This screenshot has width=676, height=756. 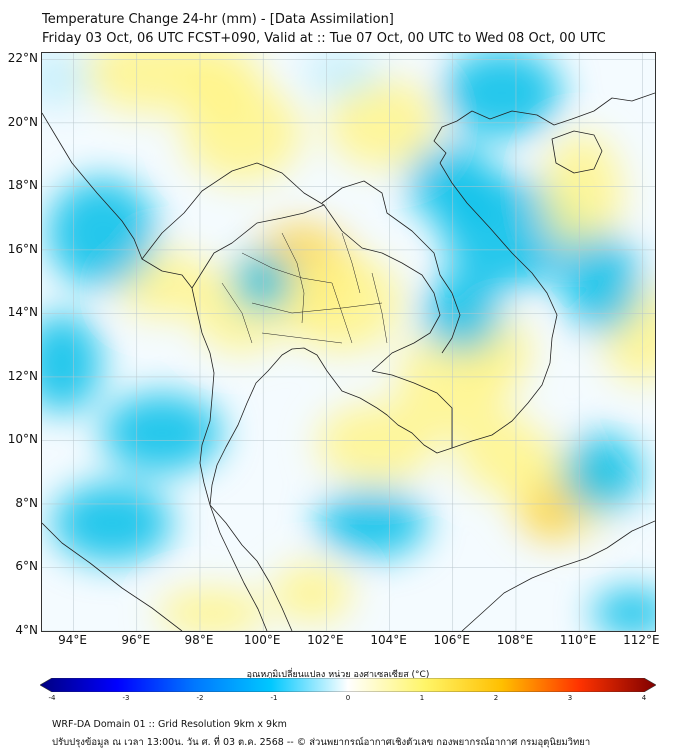 What do you see at coordinates (22, 185) in the screenshot?
I see `latitude-tick-label: 18°N` at bounding box center [22, 185].